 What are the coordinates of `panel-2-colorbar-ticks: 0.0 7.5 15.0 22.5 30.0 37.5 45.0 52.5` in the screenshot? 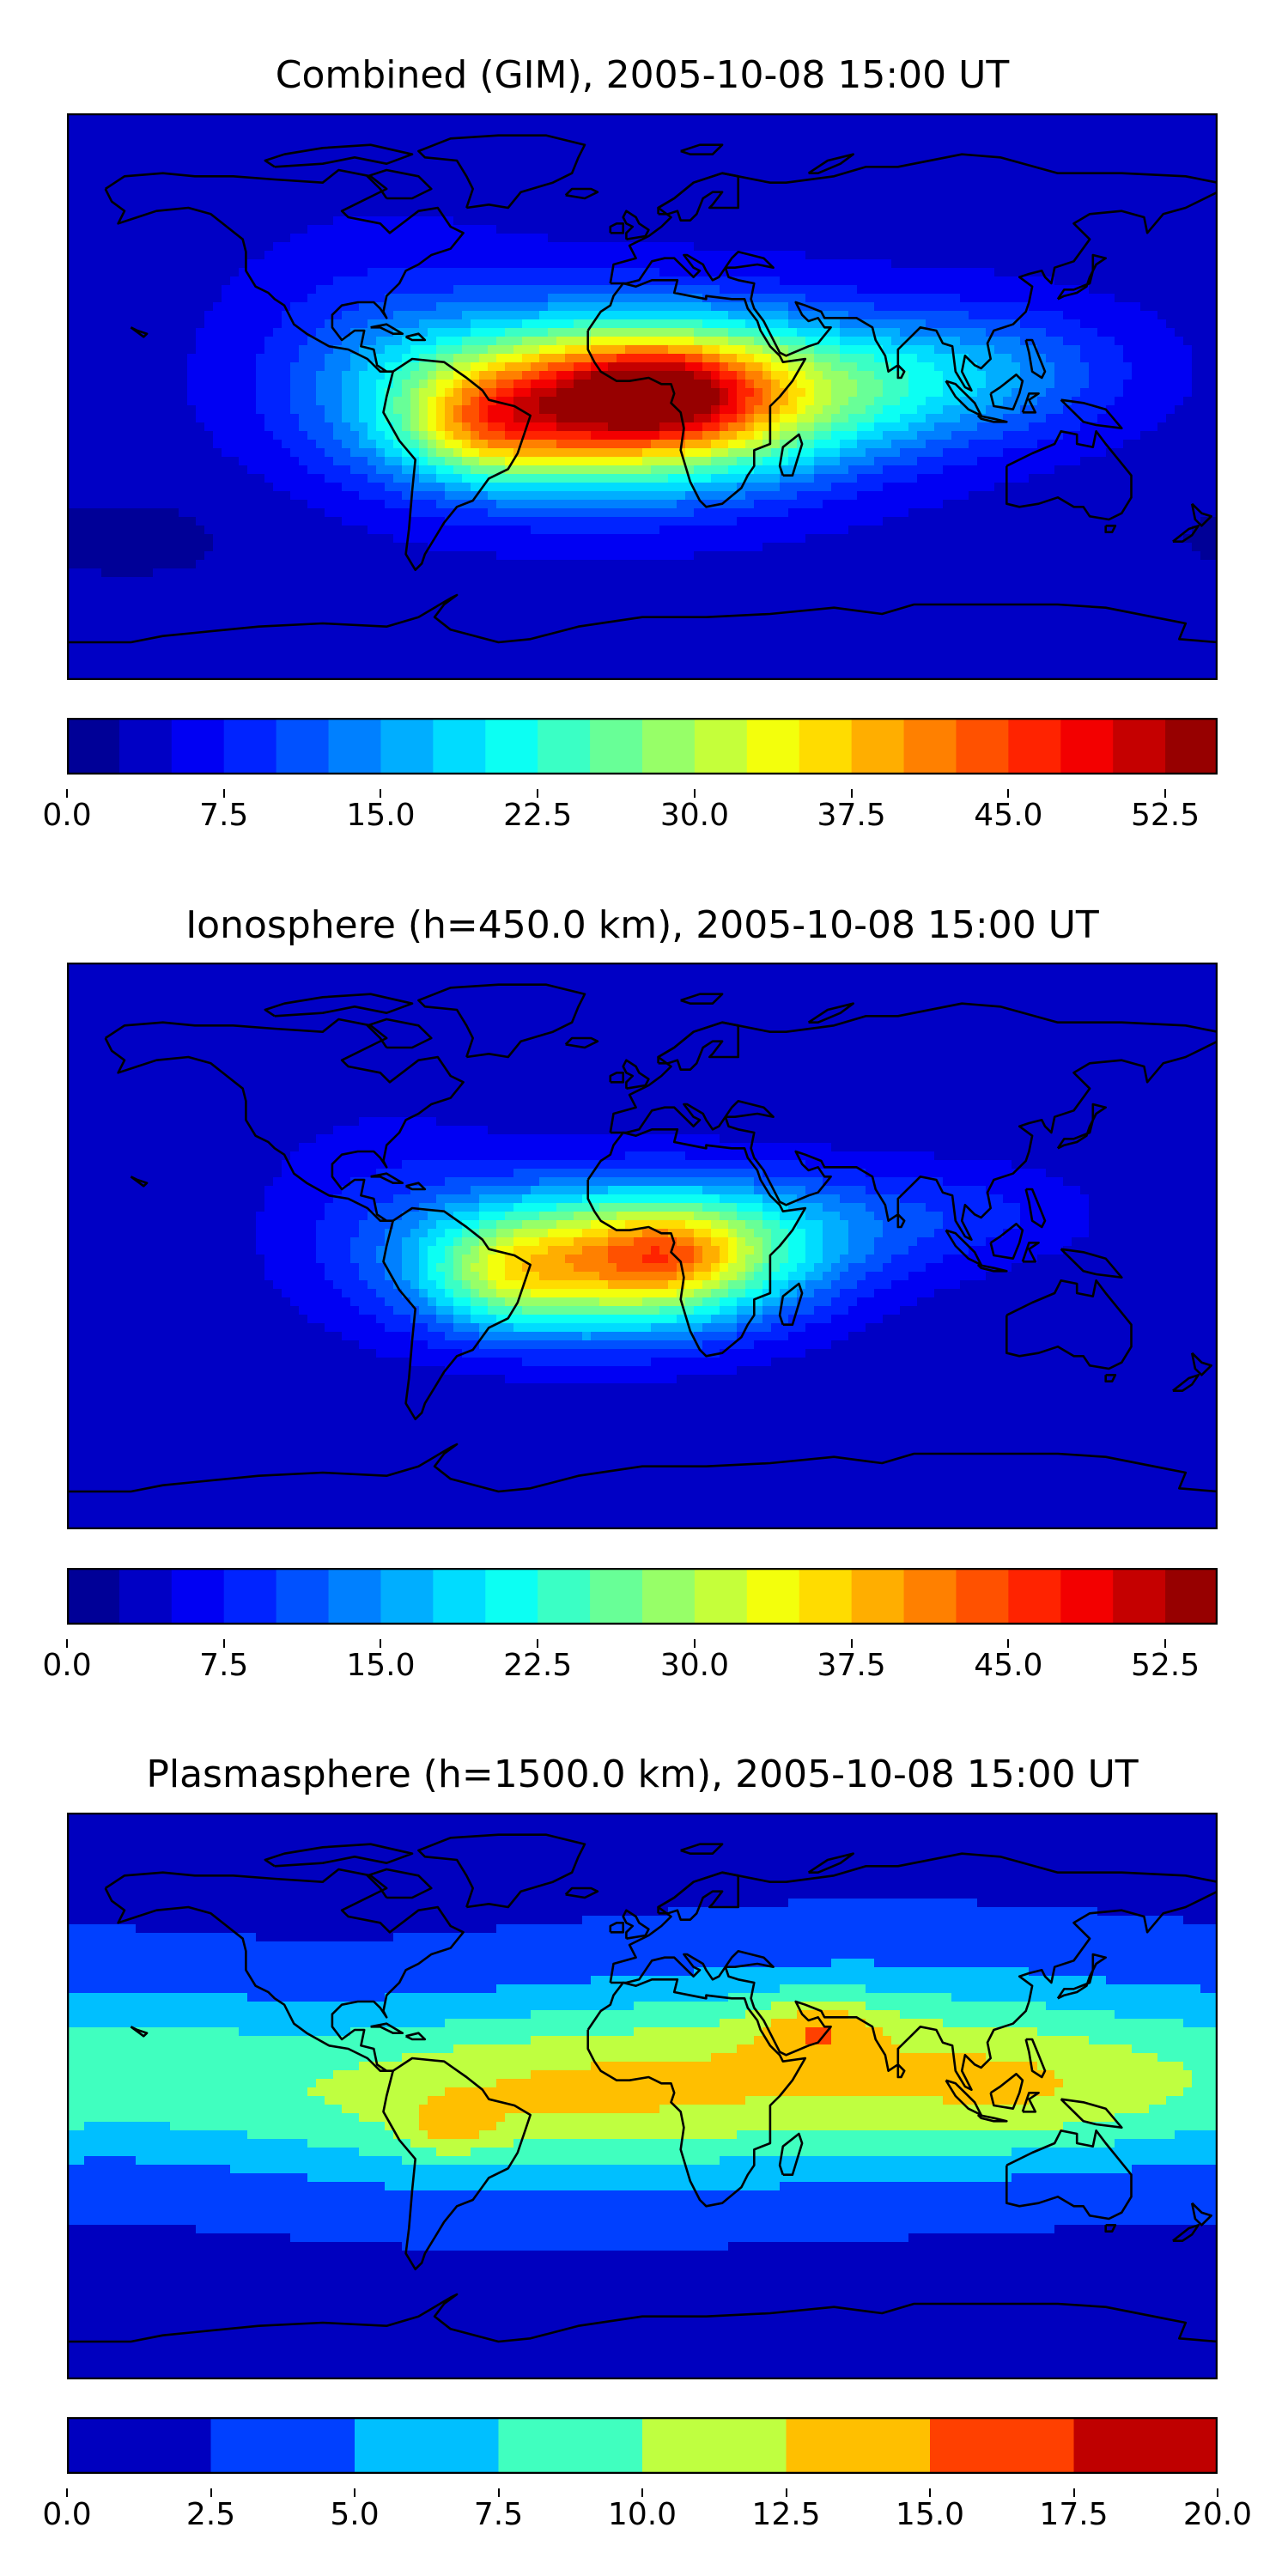 It's located at (630, 1669).